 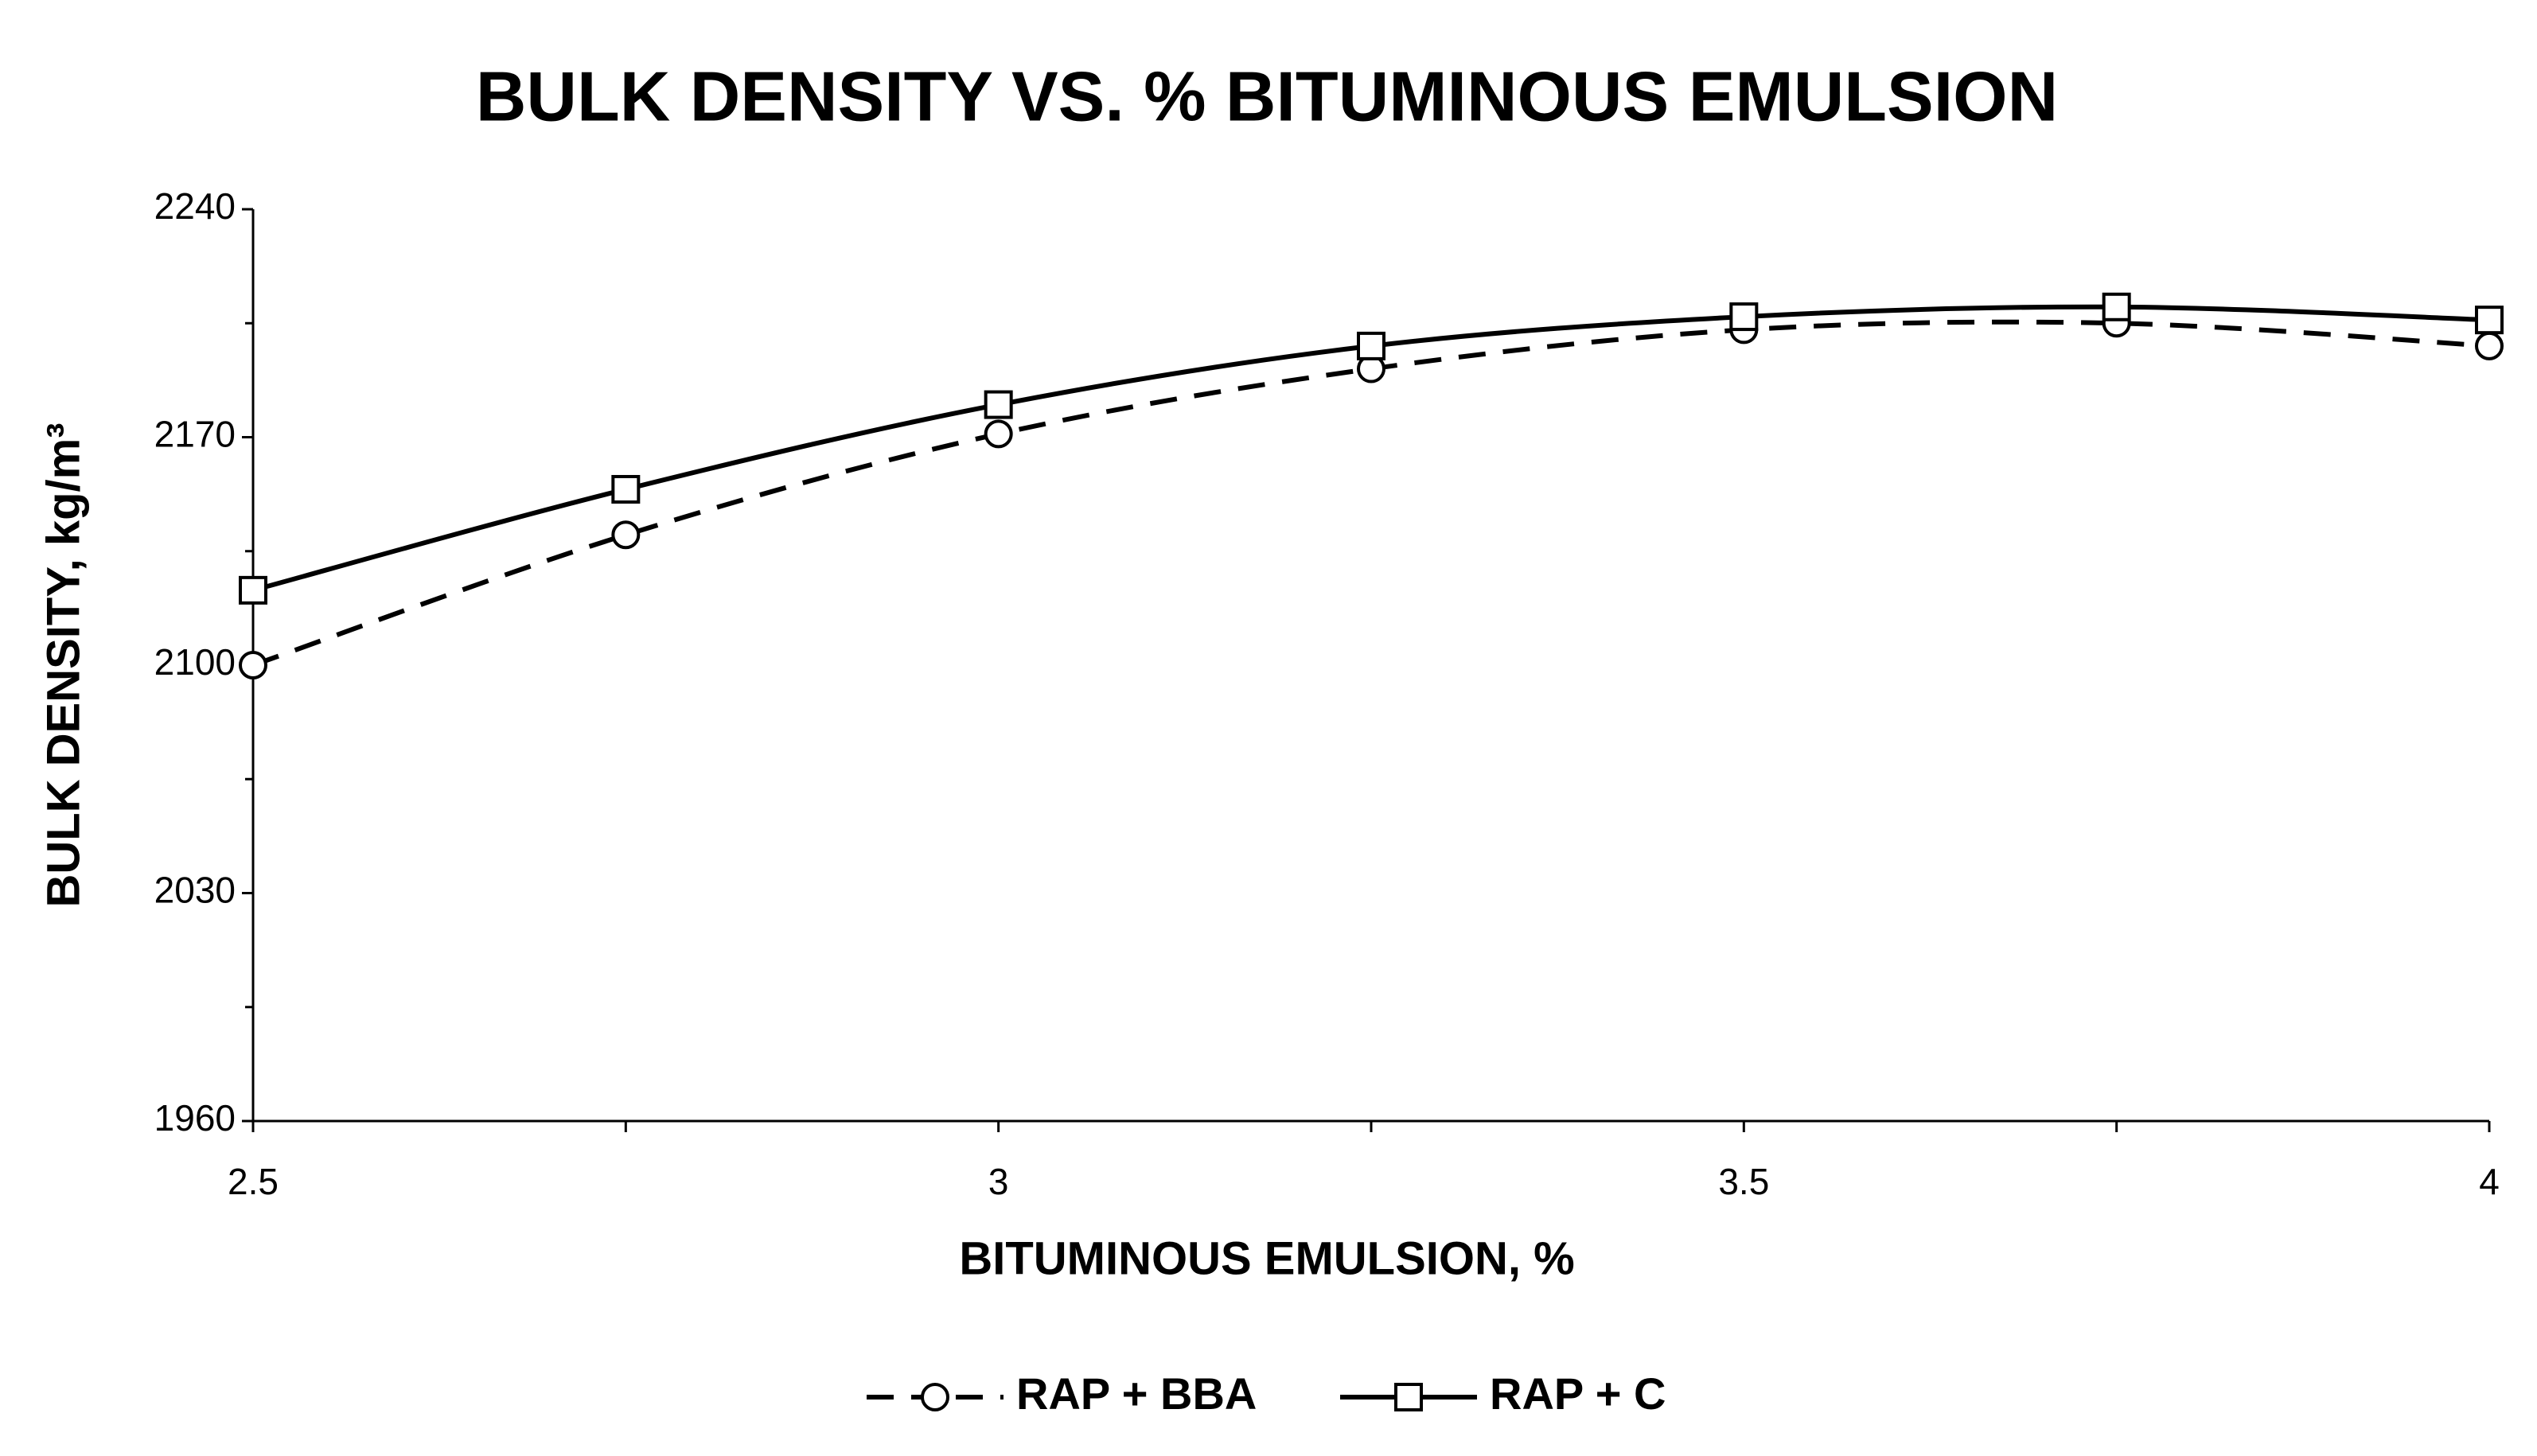 I want to click on x-tick-label: 2.5, so click(x=253, y=1181).